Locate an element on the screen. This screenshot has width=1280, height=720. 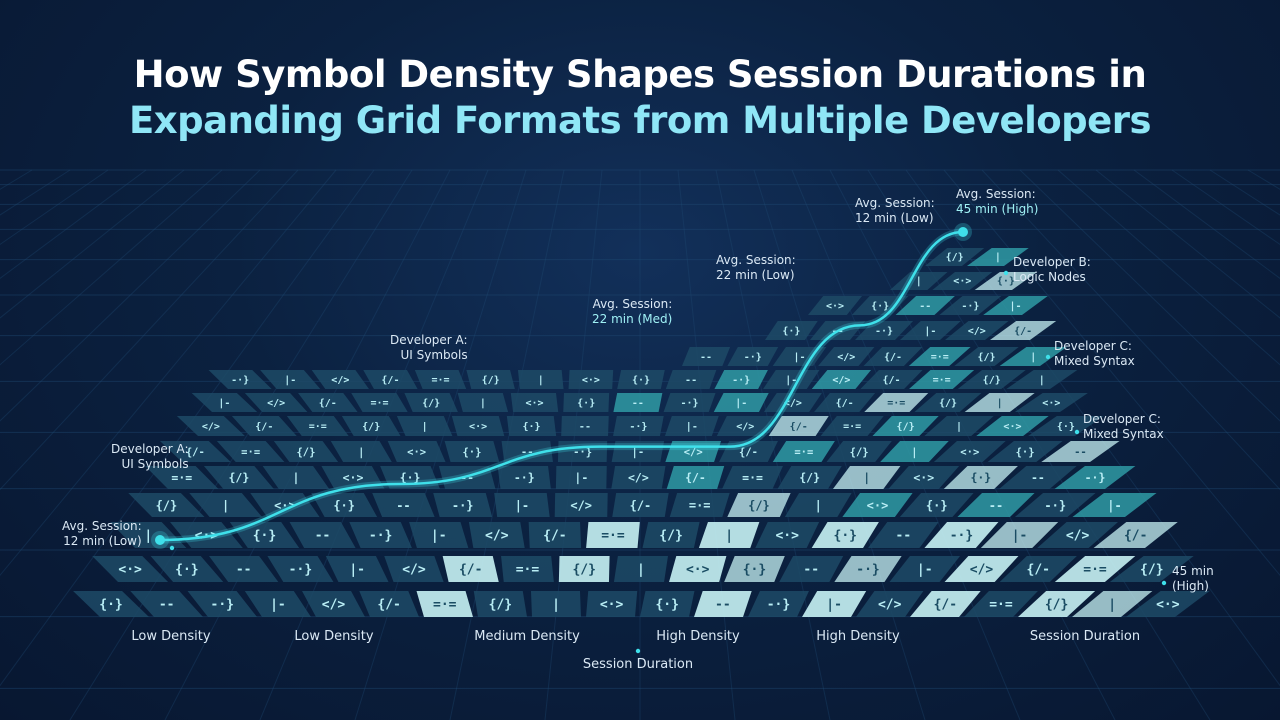
x-tick-label: High Density is located at coordinates (698, 636).